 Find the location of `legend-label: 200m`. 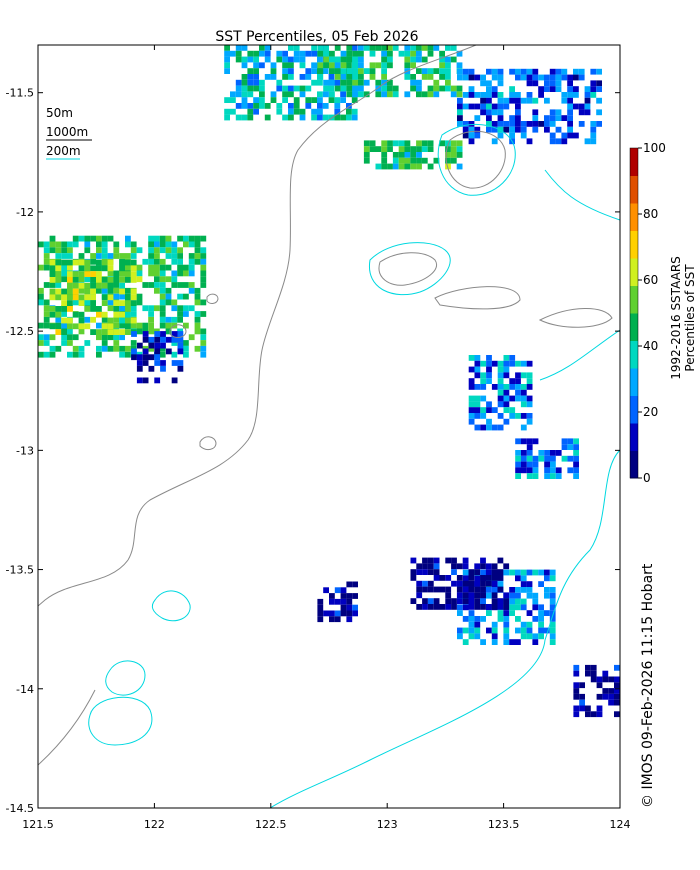

legend-label: 200m is located at coordinates (63, 151).